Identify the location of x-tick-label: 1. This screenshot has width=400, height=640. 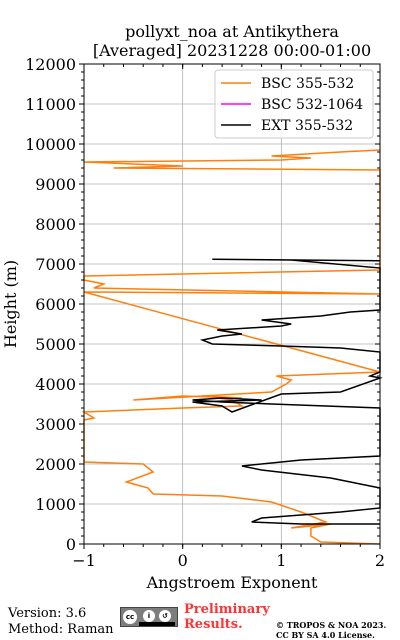
(281, 560).